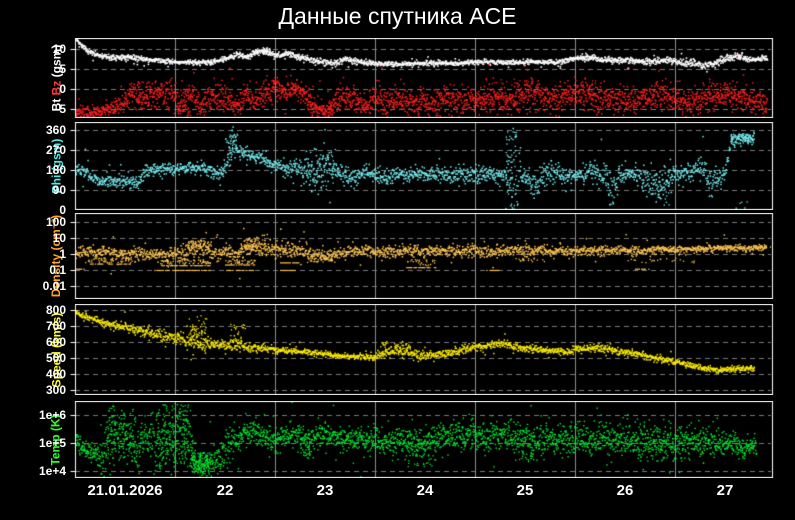 The width and height of the screenshot is (795, 520). Describe the element at coordinates (55, 310) in the screenshot. I see `speed-y-tick-label: 800` at that location.